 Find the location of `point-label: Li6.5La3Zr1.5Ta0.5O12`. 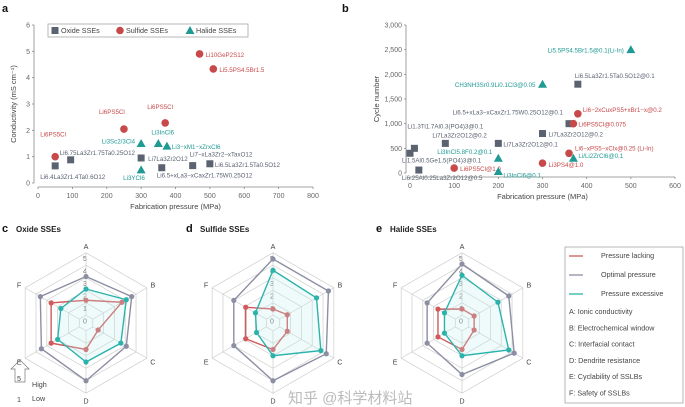

point-label: Li6.5La3Zr1.5Ta0.5O12 is located at coordinates (248, 165).